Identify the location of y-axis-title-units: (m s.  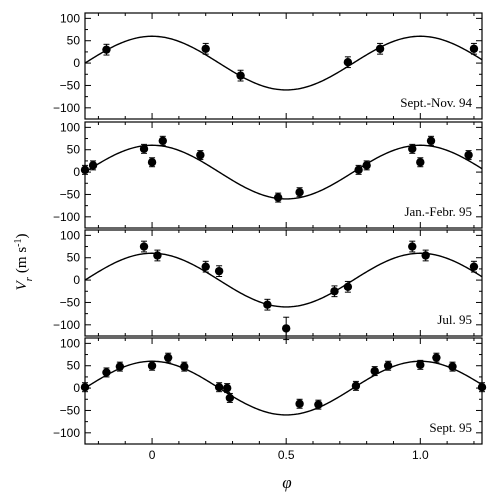
(22, 260).